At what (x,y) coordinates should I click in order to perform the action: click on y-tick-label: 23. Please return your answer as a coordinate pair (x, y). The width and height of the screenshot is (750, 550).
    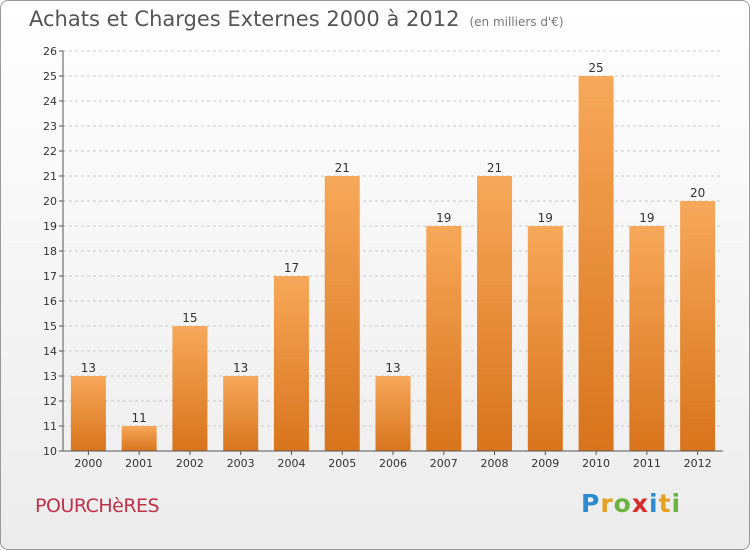
    Looking at the image, I should click on (50, 126).